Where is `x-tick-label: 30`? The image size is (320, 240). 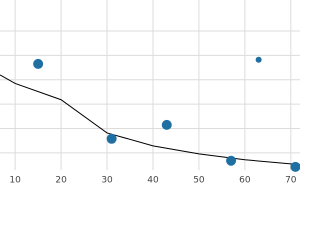 x-tick-label: 30 is located at coordinates (107, 181).